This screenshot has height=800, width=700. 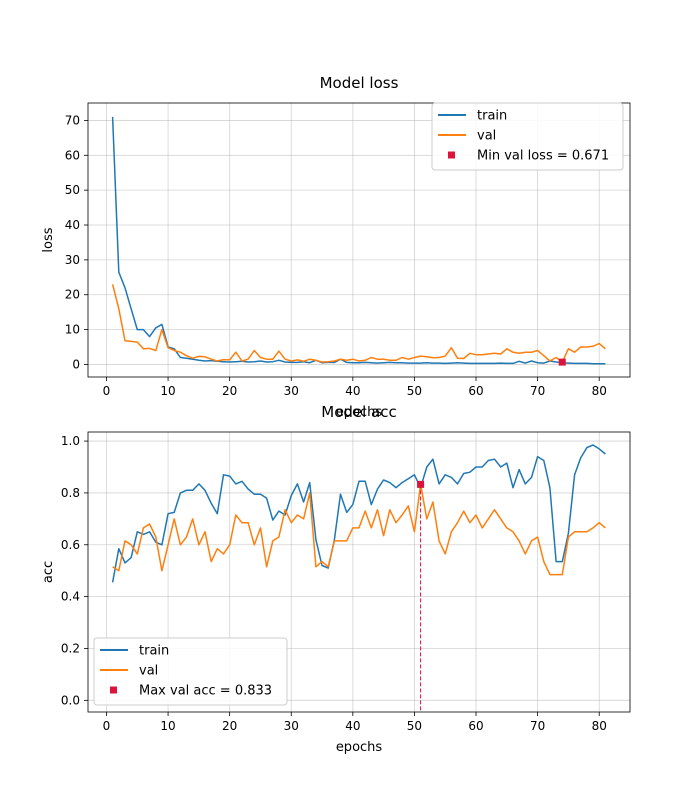 I want to click on legend: train val Max val acc = 0.833, so click(x=190, y=671).